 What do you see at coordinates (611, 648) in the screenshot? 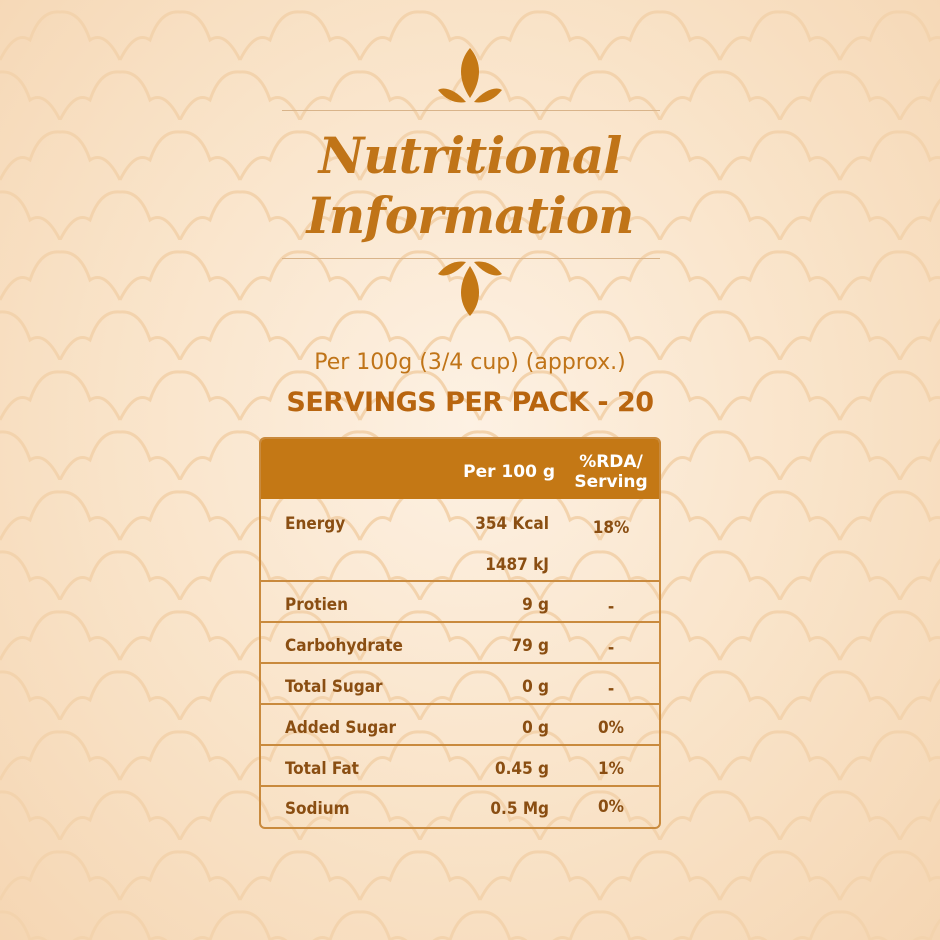
I see `row-carbohydrate-rda: -` at bounding box center [611, 648].